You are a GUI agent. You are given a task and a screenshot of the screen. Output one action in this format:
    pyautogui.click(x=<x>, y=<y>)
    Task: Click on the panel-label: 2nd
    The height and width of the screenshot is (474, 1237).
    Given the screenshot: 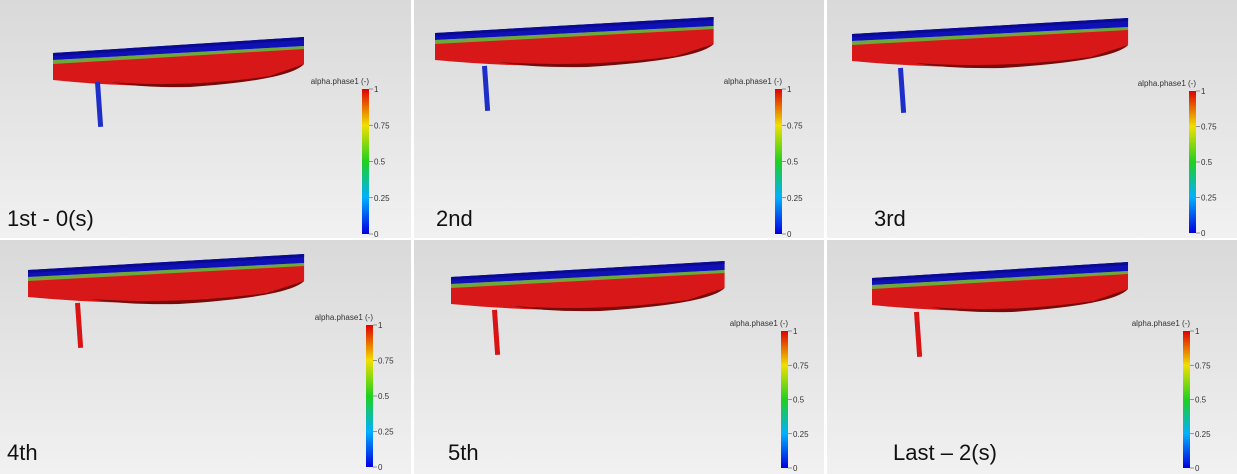 What is the action you would take?
    pyautogui.click(x=454, y=218)
    